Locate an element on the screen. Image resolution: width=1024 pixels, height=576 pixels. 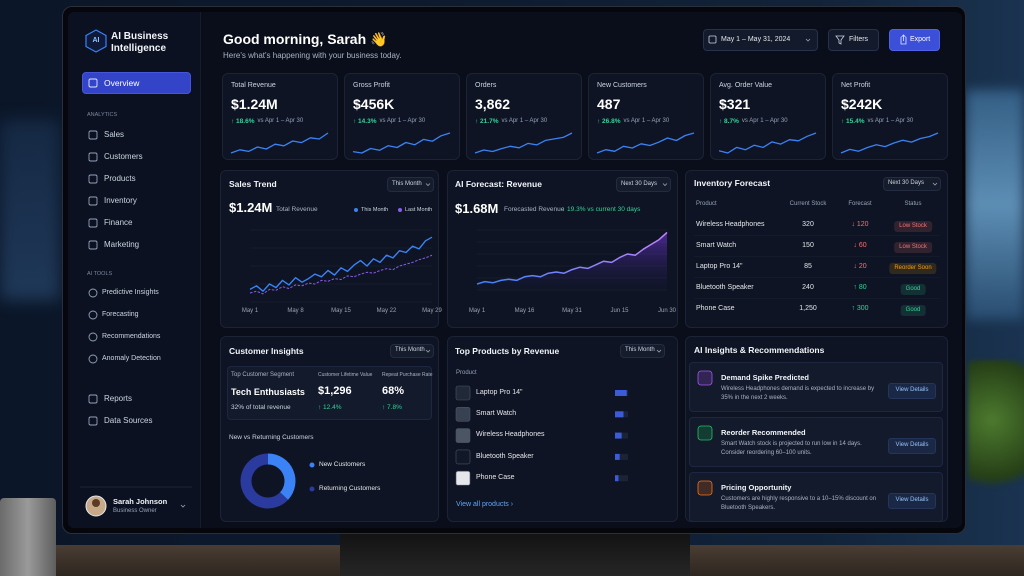
metric-label: Total Revenue is located at coordinates (297, 210).